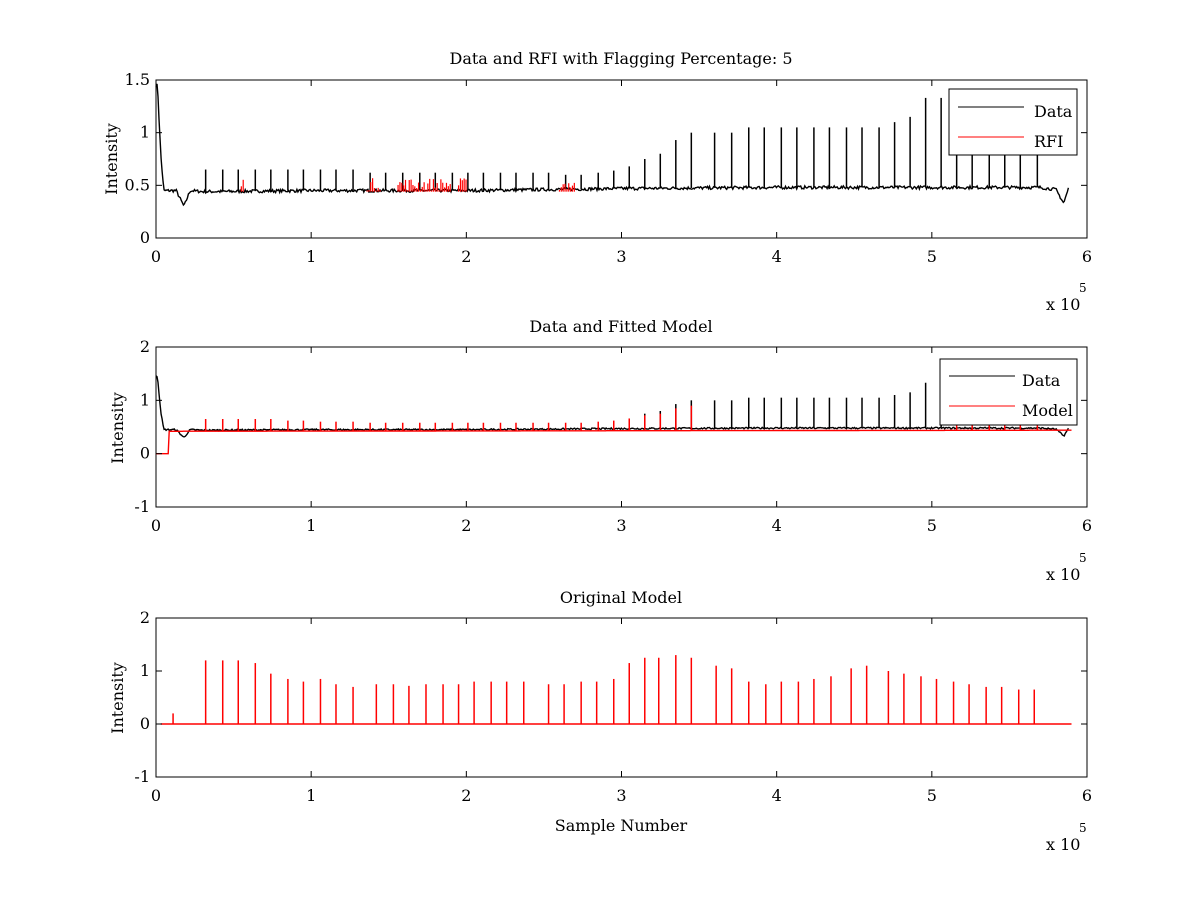 The height and width of the screenshot is (900, 1200). What do you see at coordinates (614, 430) in the screenshot?
I see `series-model` at bounding box center [614, 430].